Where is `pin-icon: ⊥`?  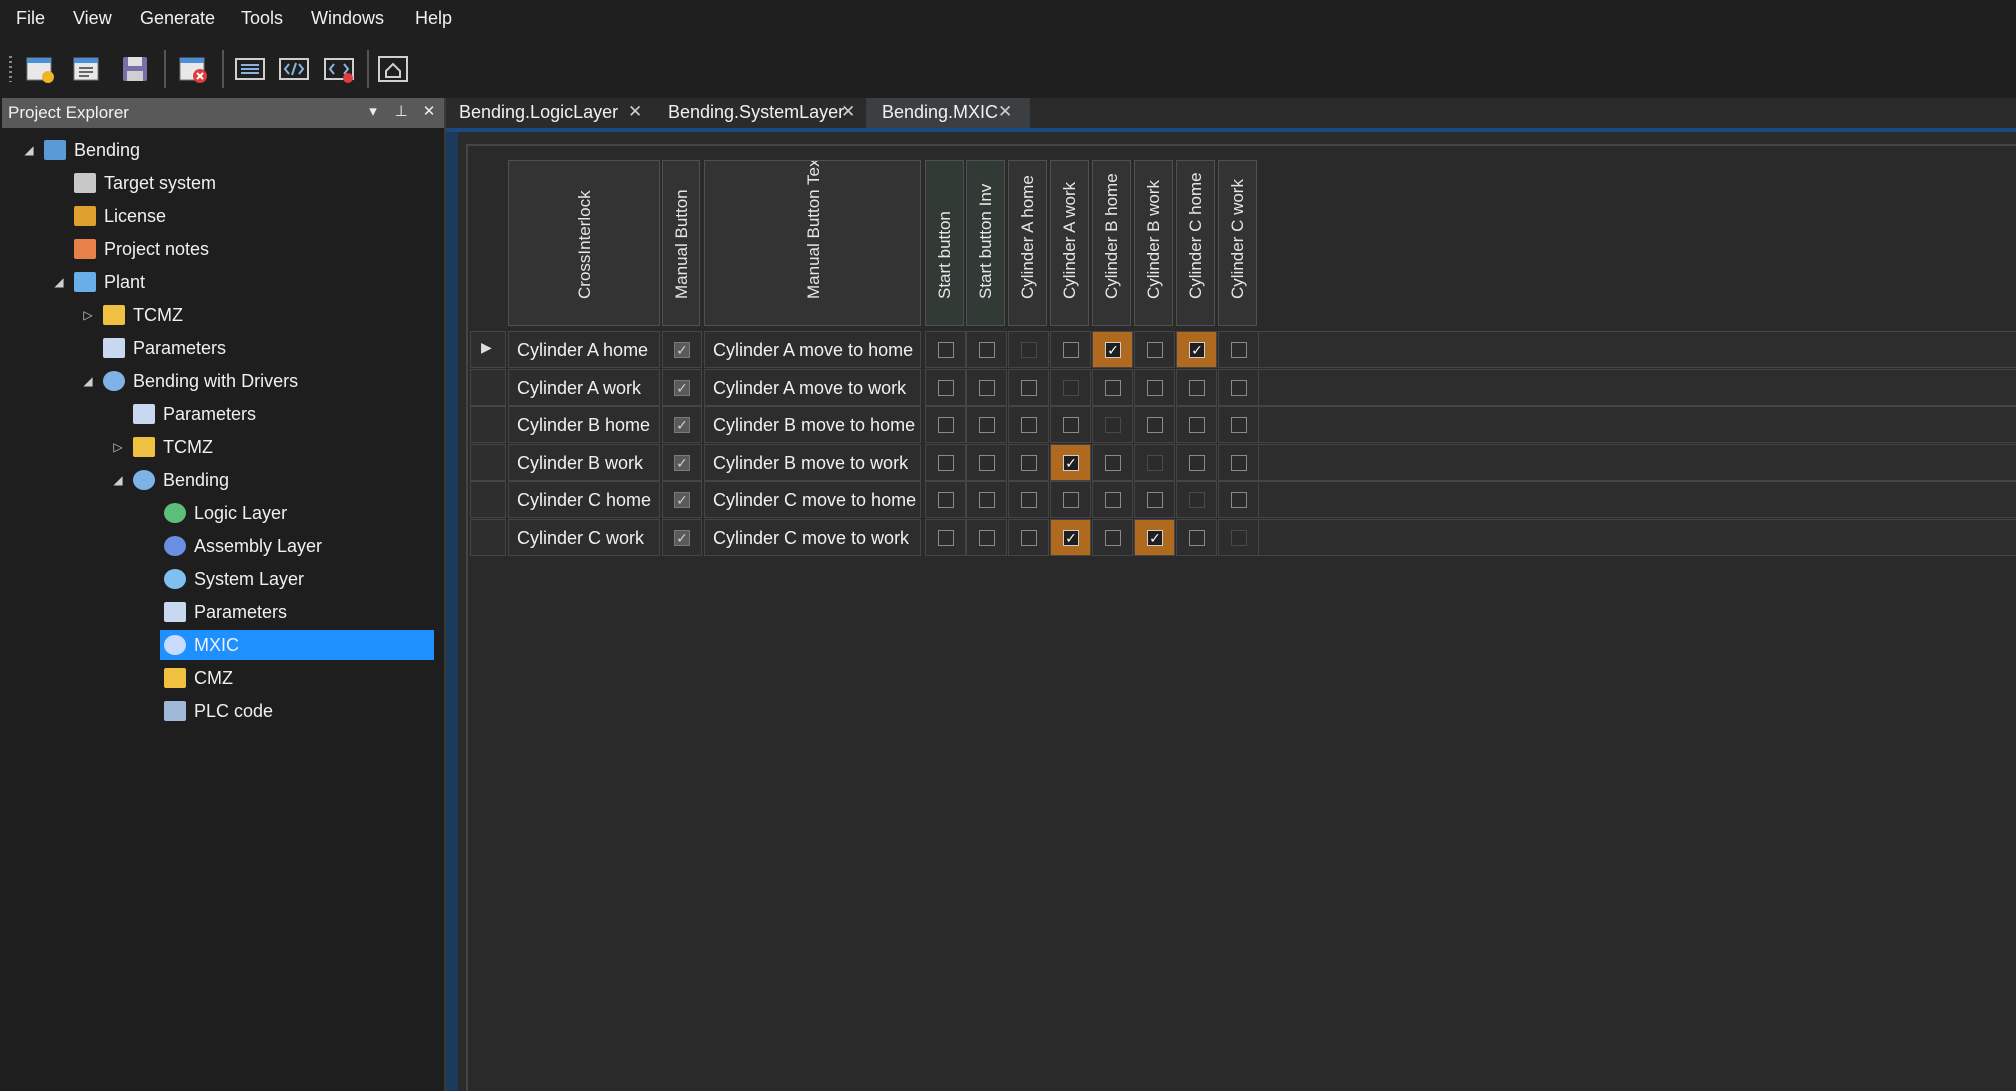 pin-icon: ⊥ is located at coordinates (401, 111).